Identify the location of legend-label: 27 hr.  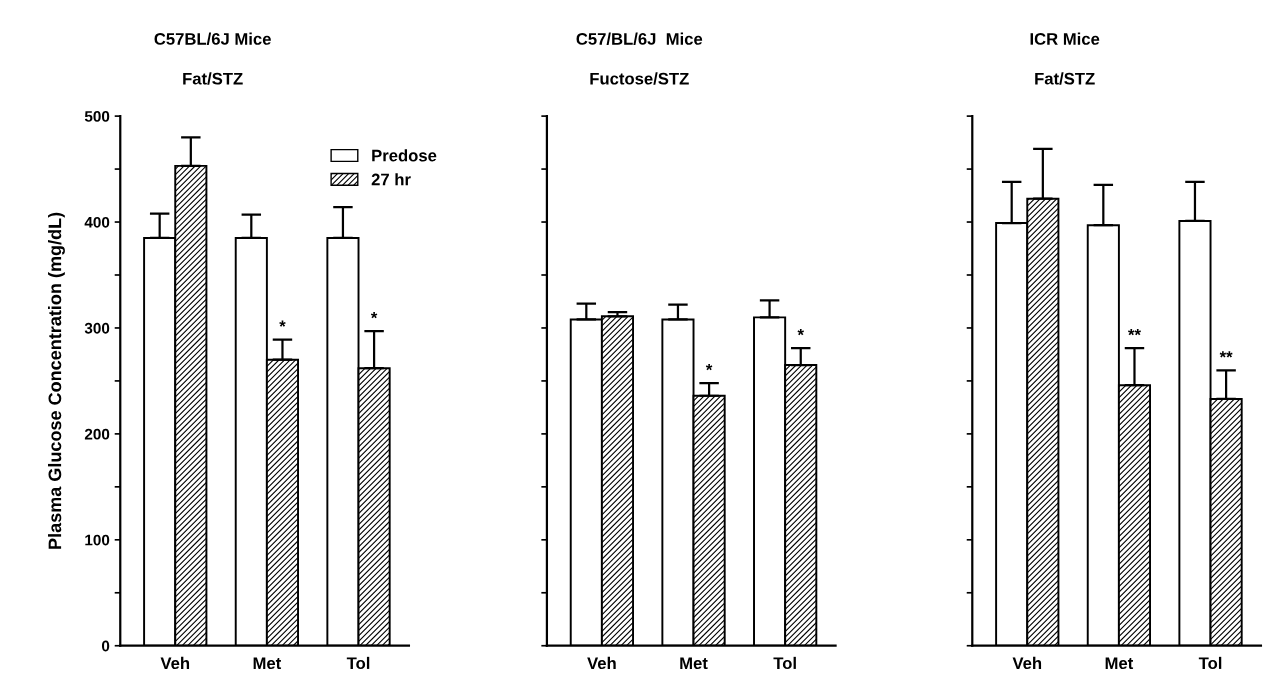
(391, 179).